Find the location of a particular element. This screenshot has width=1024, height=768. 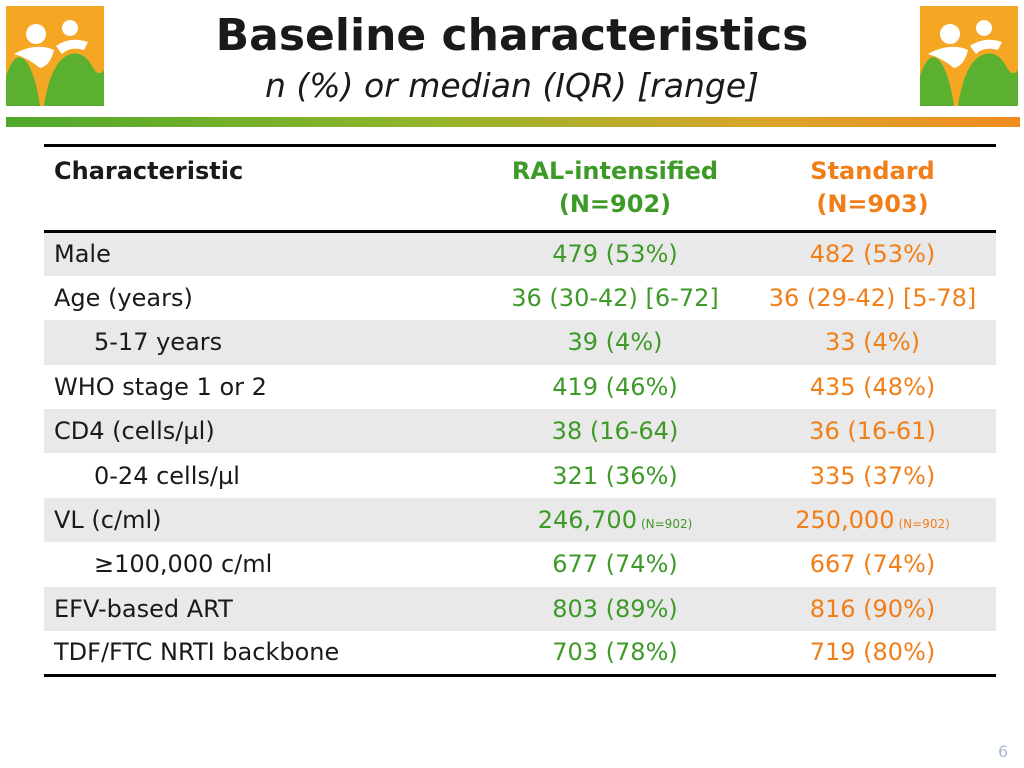

page-subtitle: n (%) or median (IQR) [range] is located at coordinates (512, 85).